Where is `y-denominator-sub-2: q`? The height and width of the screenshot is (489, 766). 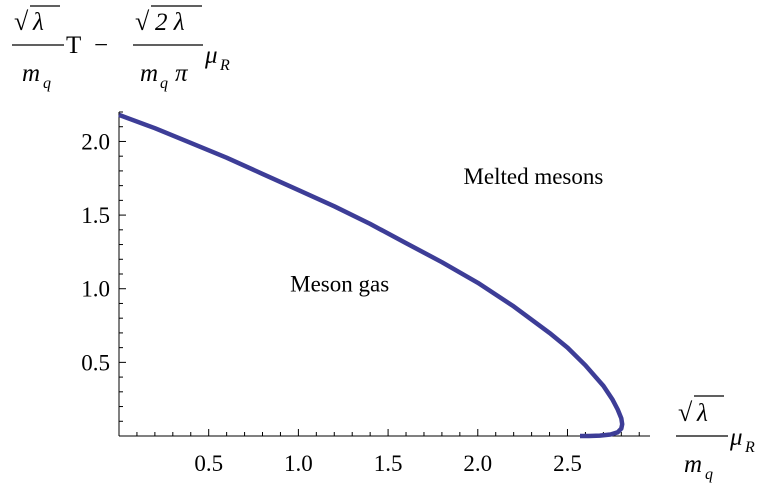 y-denominator-sub-2: q is located at coordinates (164, 83).